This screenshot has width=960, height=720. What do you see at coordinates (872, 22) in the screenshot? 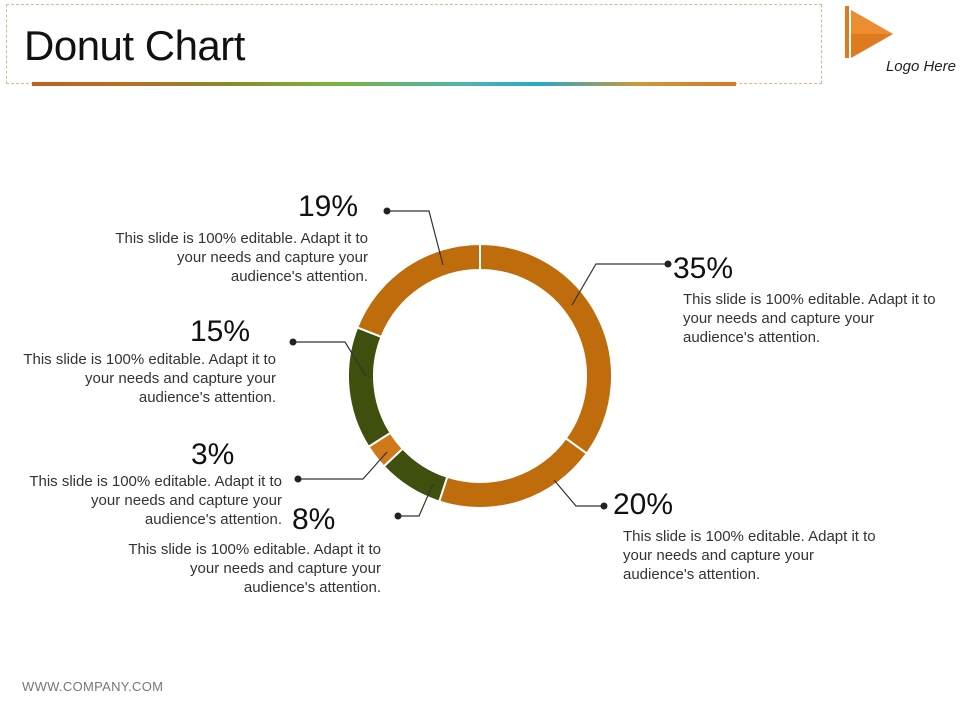
I see `logo-highlight` at bounding box center [872, 22].